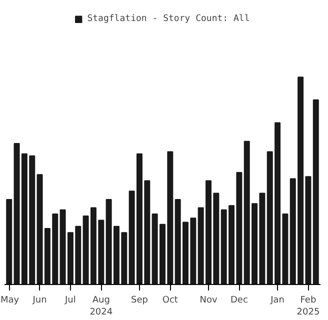  What do you see at coordinates (308, 307) in the screenshot?
I see `x-tick-label: Feb 2025` at bounding box center [308, 307].